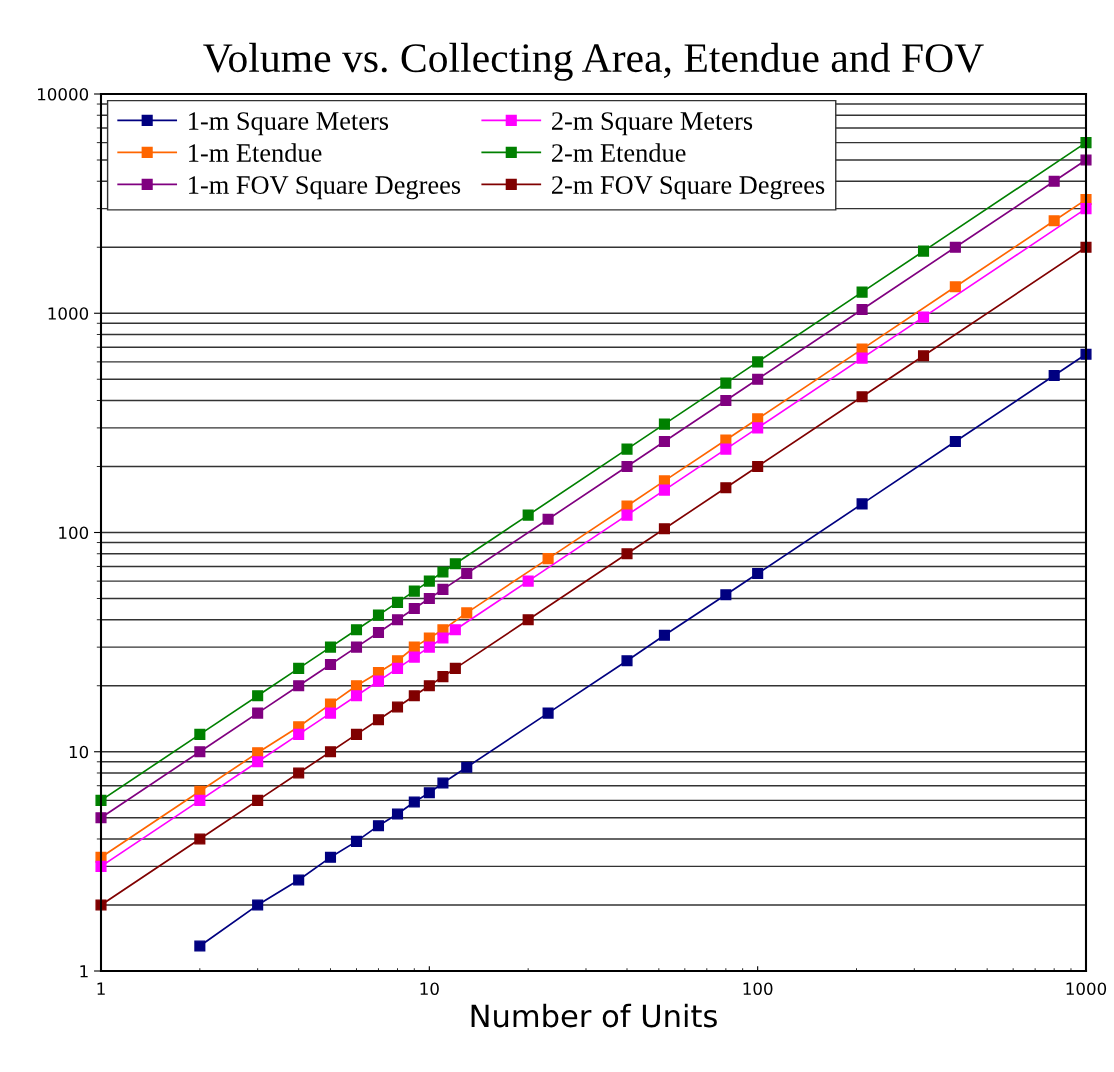  What do you see at coordinates (255, 152) in the screenshot?
I see `legend-label: 1-m Etendue` at bounding box center [255, 152].